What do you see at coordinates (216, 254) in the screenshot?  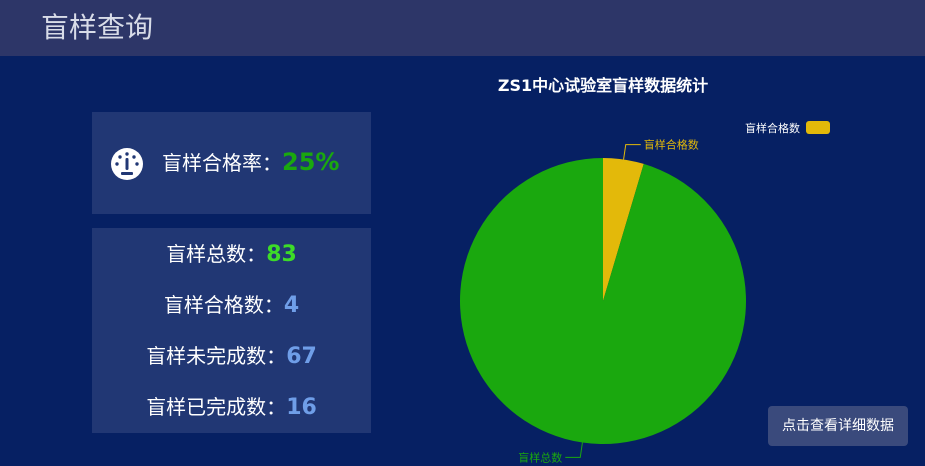 I see `stat-total-label: 盲样总数：` at bounding box center [216, 254].